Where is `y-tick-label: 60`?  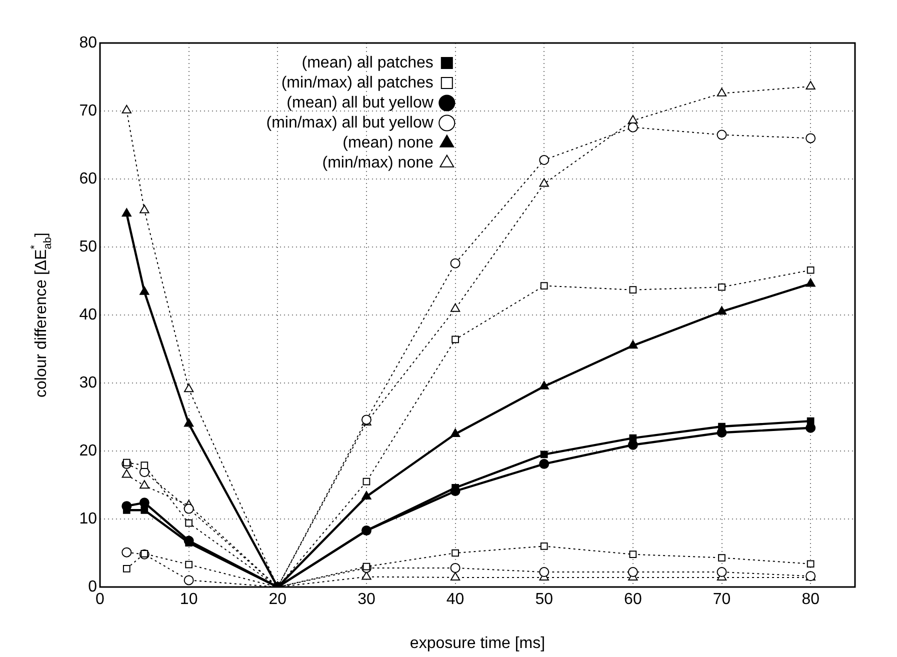
y-tick-label: 60 is located at coordinates (88, 179).